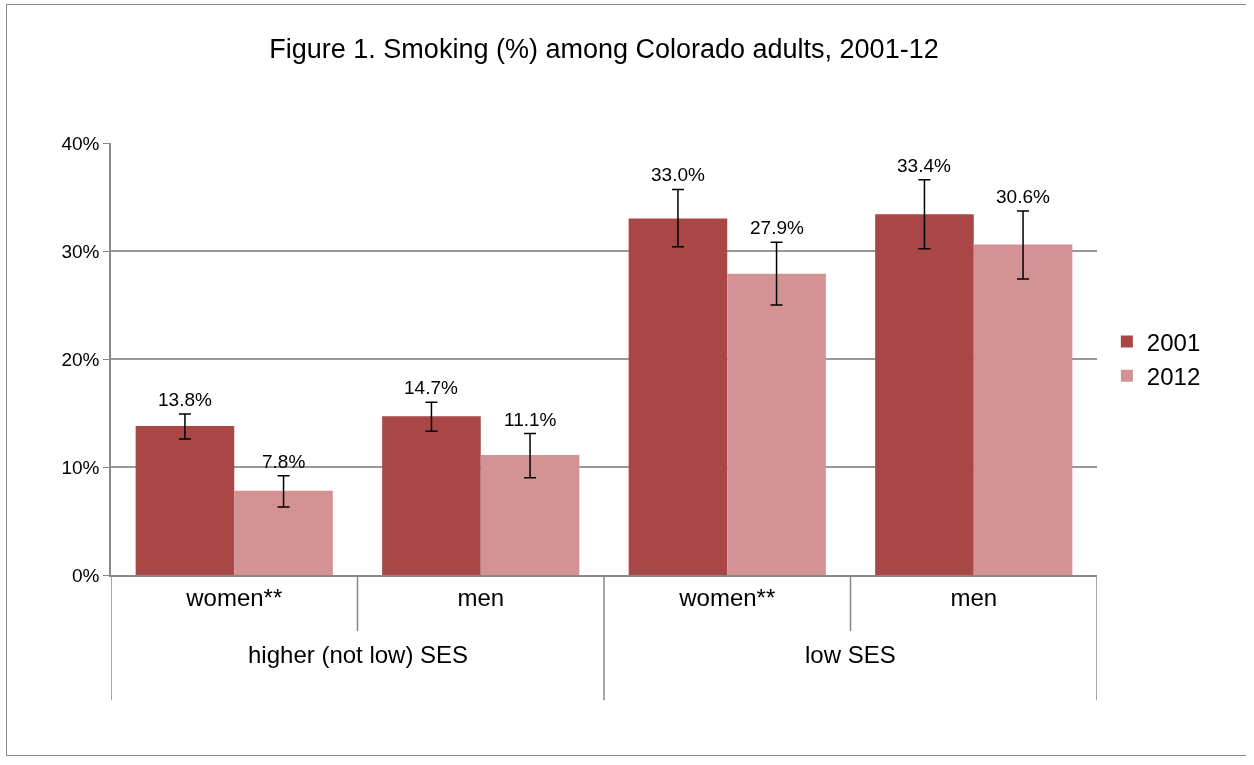 The width and height of the screenshot is (1254, 765). I want to click on data-label: 7.8%, so click(284, 461).